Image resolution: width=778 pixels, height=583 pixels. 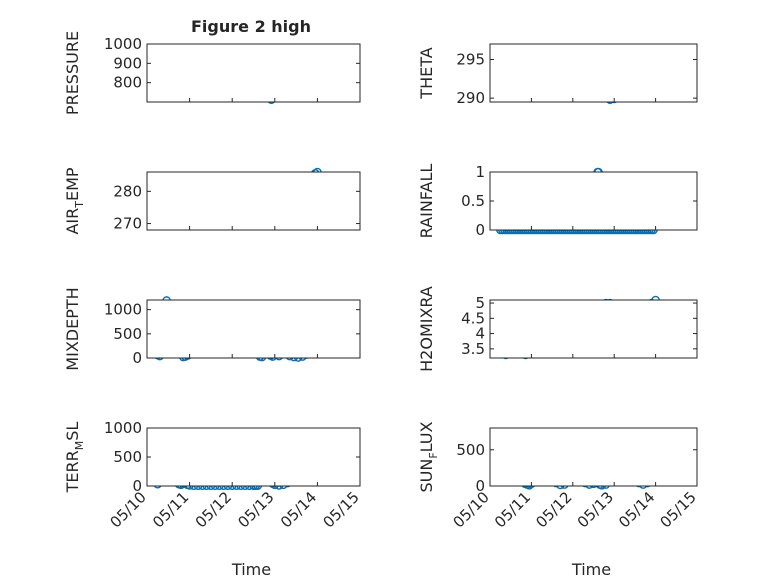 I want to click on figure-title: Figure 2 high, so click(x=251, y=26).